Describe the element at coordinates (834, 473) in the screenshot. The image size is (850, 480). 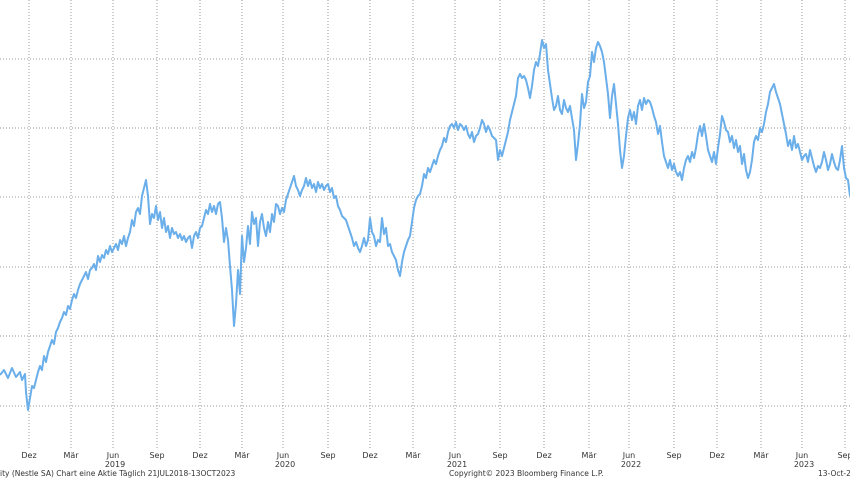
I see `footer-date: 13-Oct-20` at that location.